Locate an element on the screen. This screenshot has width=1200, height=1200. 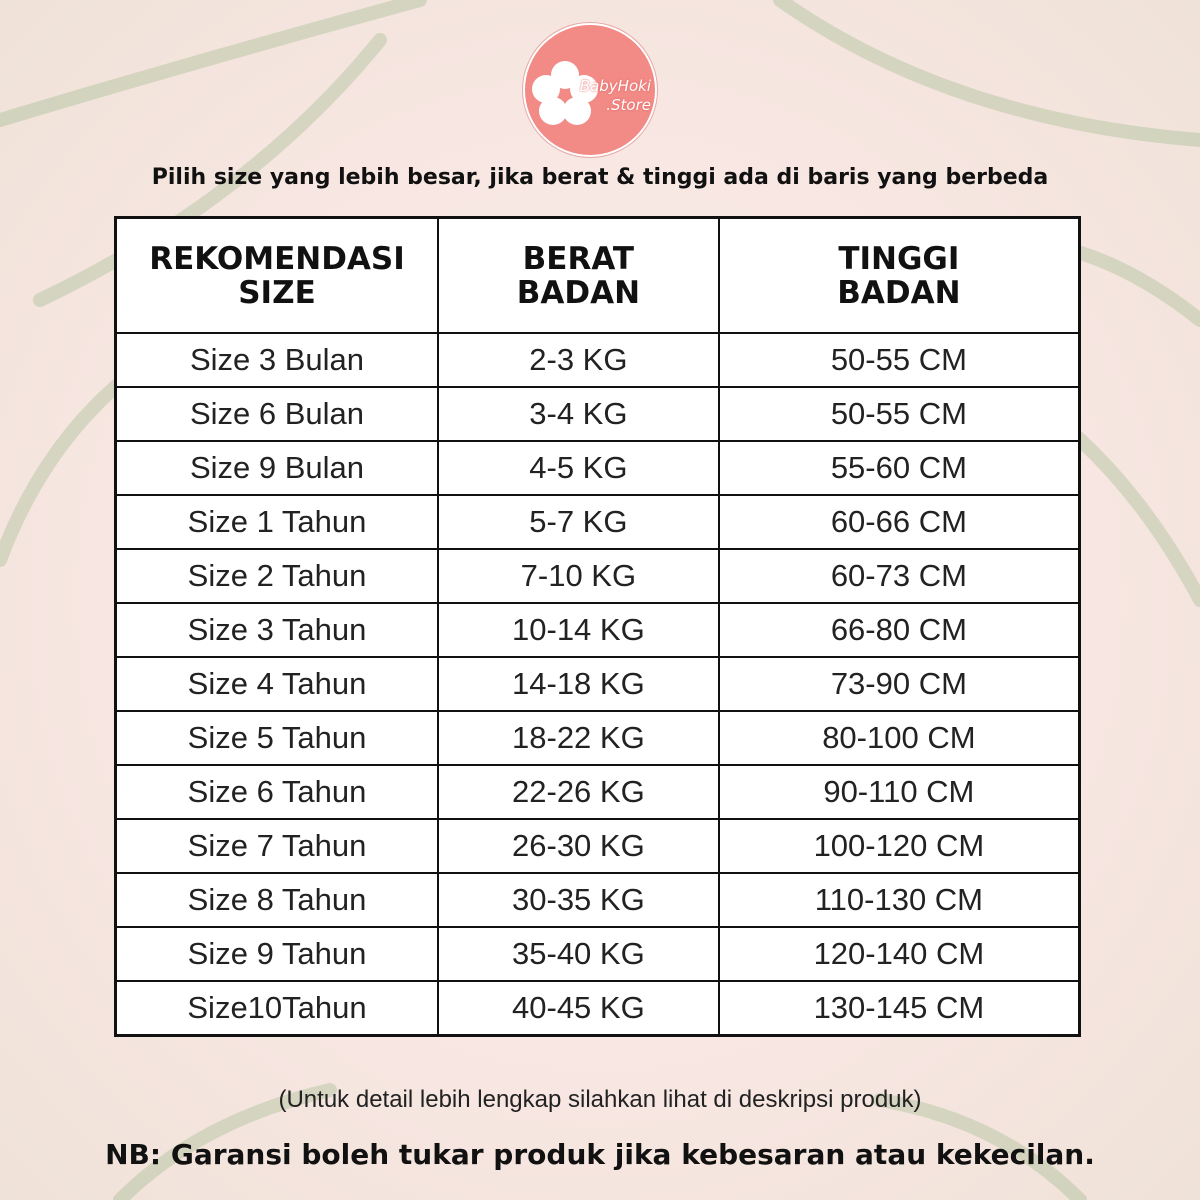
weight-cell: 4-5 KG is located at coordinates (578, 468).